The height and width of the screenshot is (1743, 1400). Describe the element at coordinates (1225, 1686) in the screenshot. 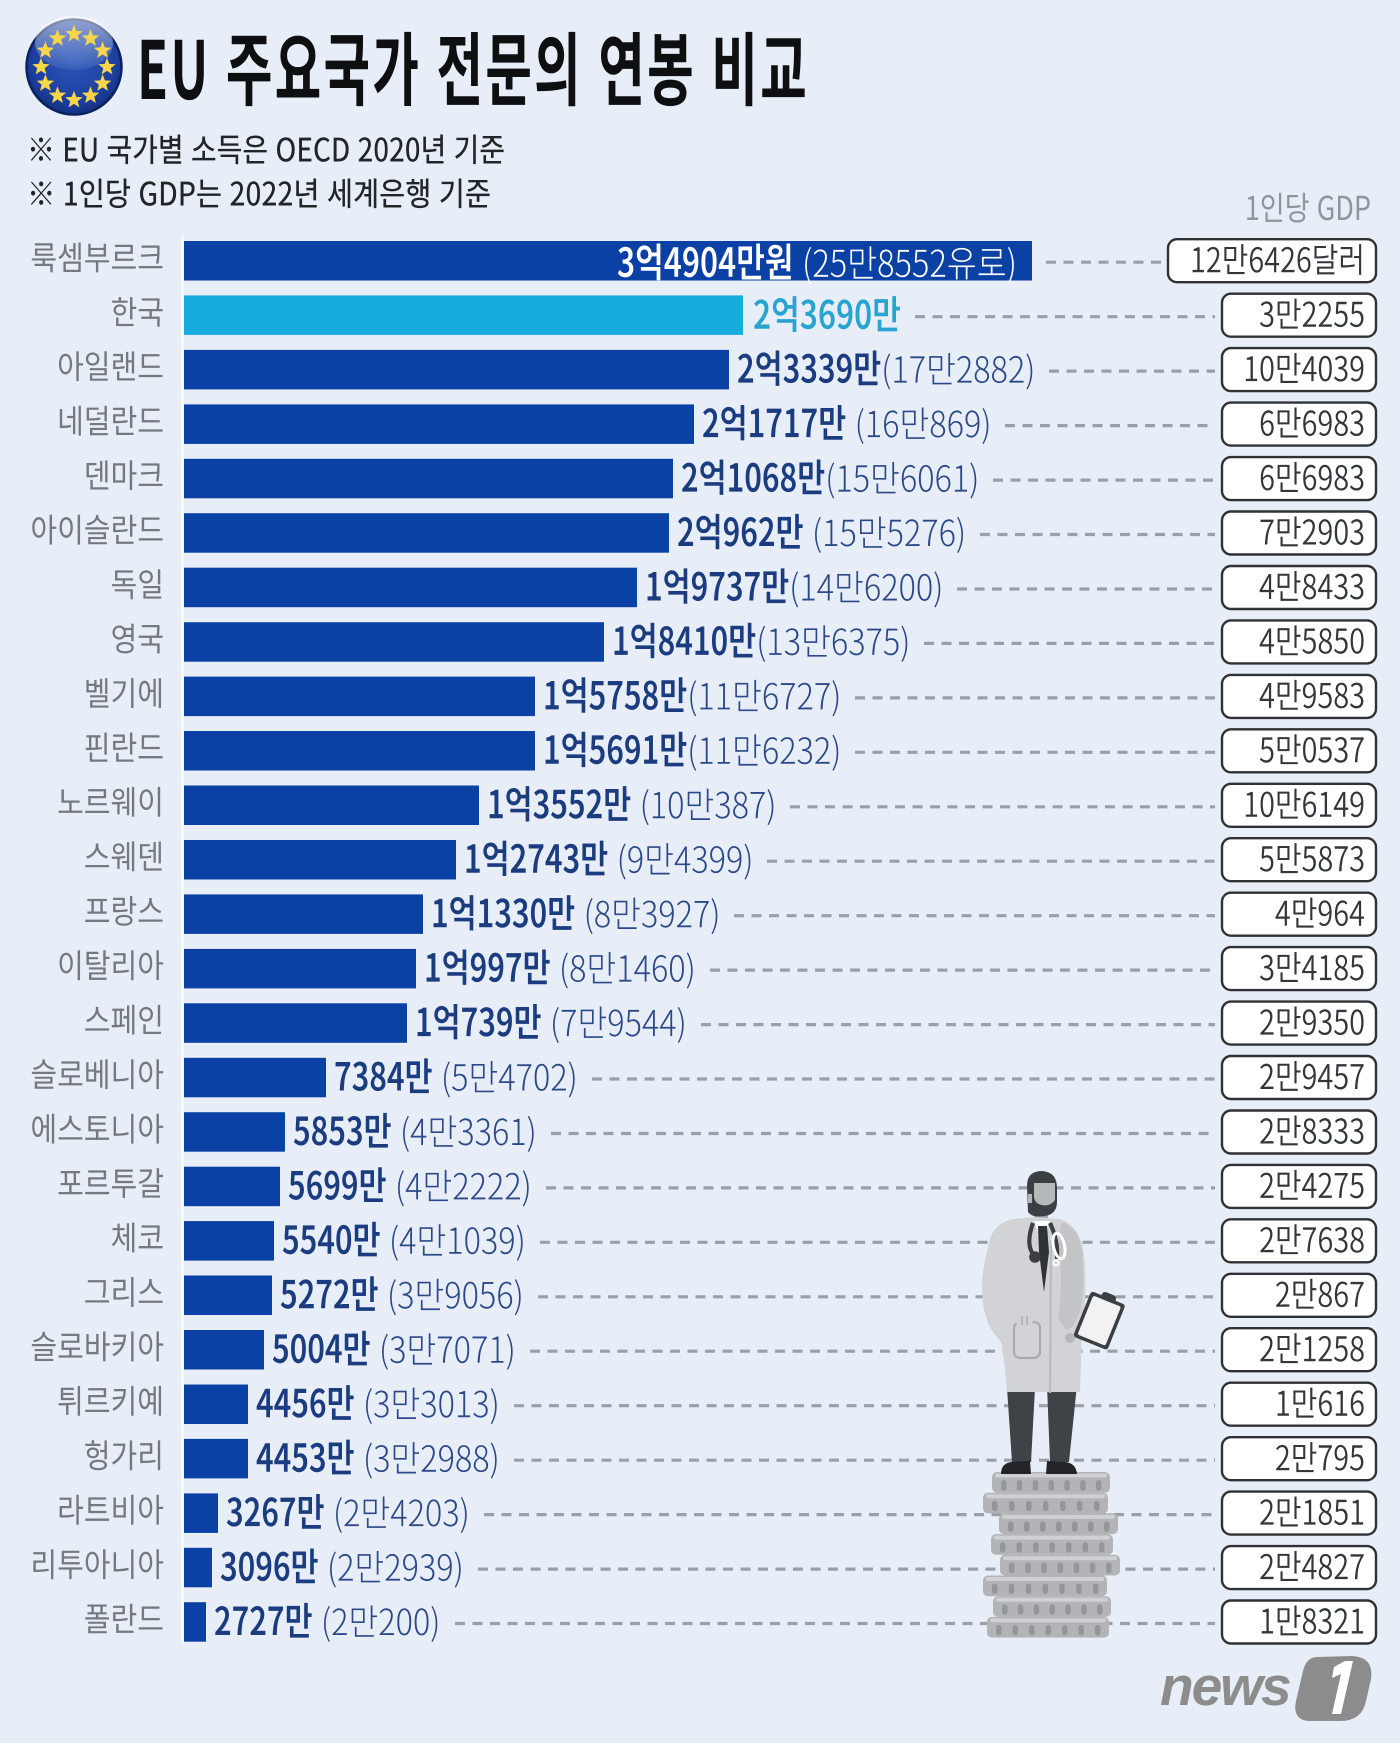

I see `svg-text: news` at that location.